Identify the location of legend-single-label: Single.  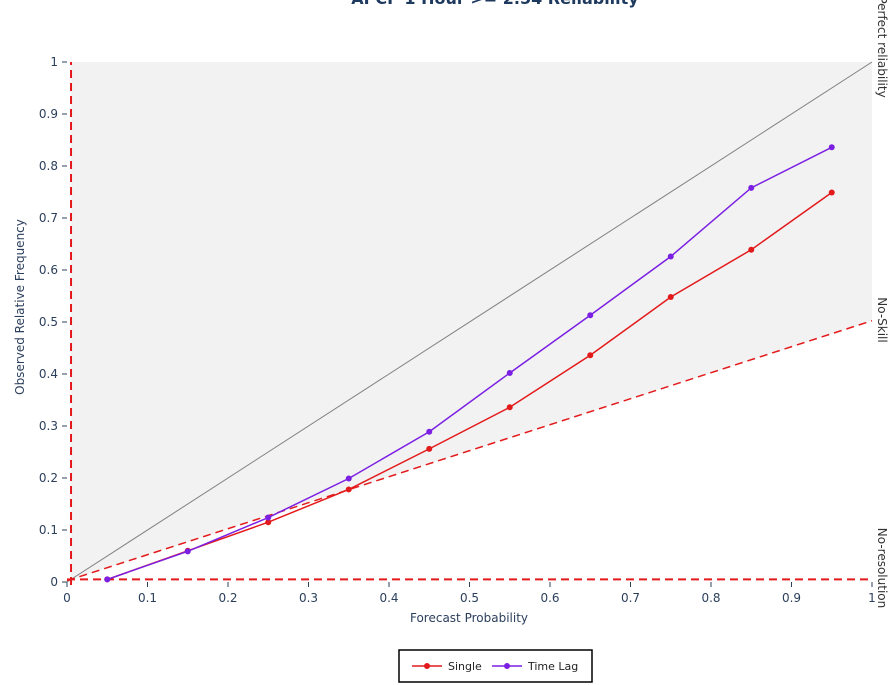
(465, 666).